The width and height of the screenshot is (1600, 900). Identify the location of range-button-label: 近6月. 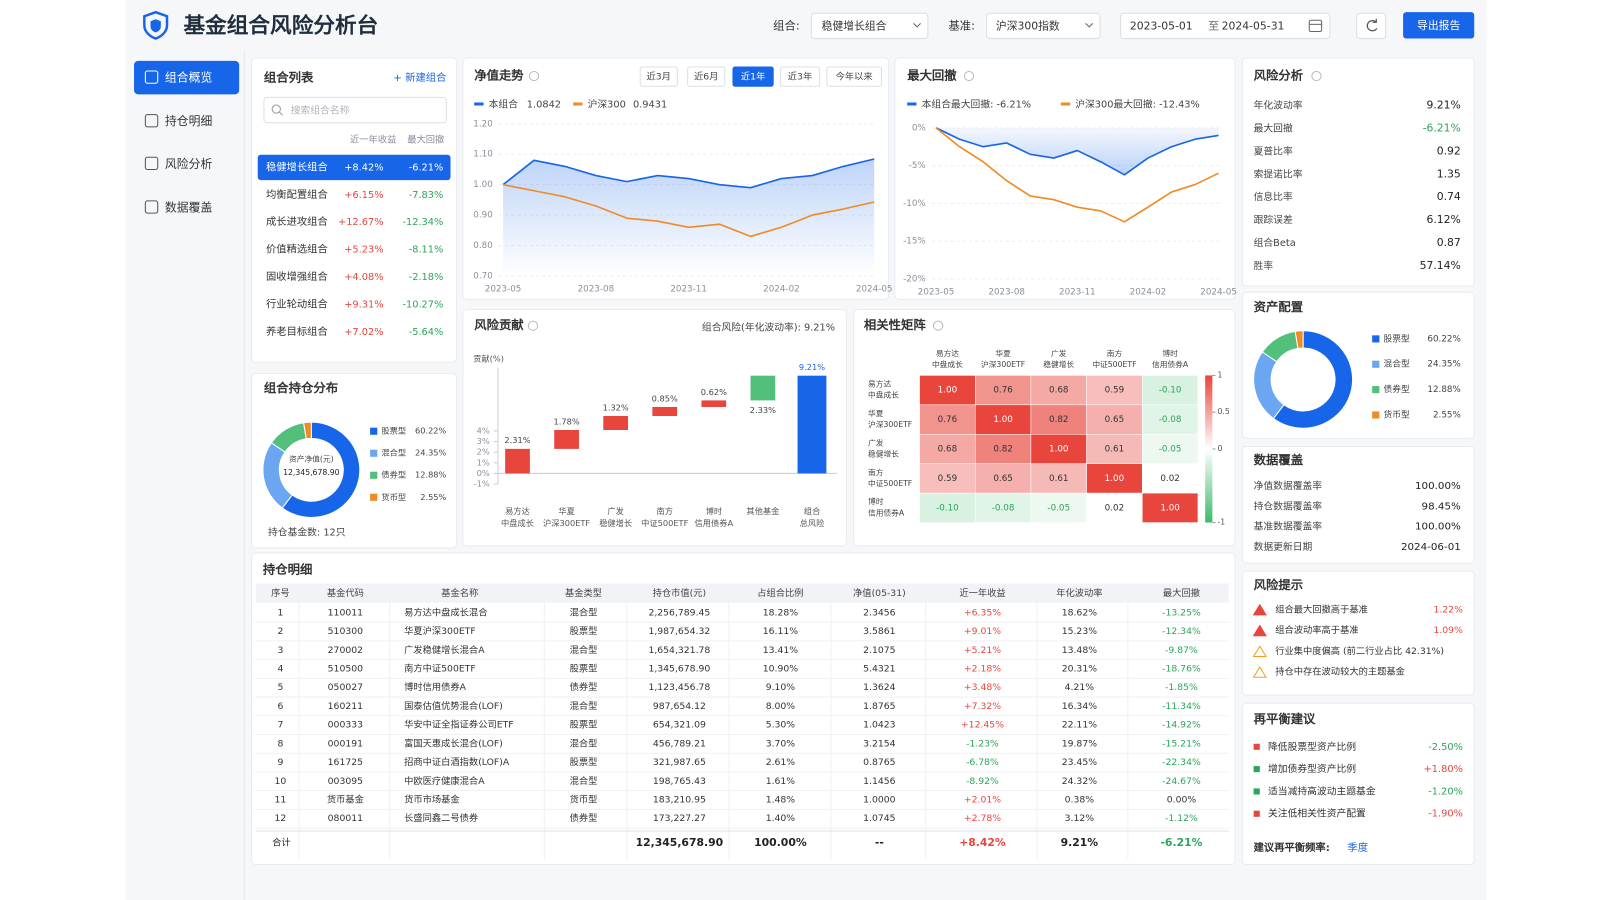
(706, 77).